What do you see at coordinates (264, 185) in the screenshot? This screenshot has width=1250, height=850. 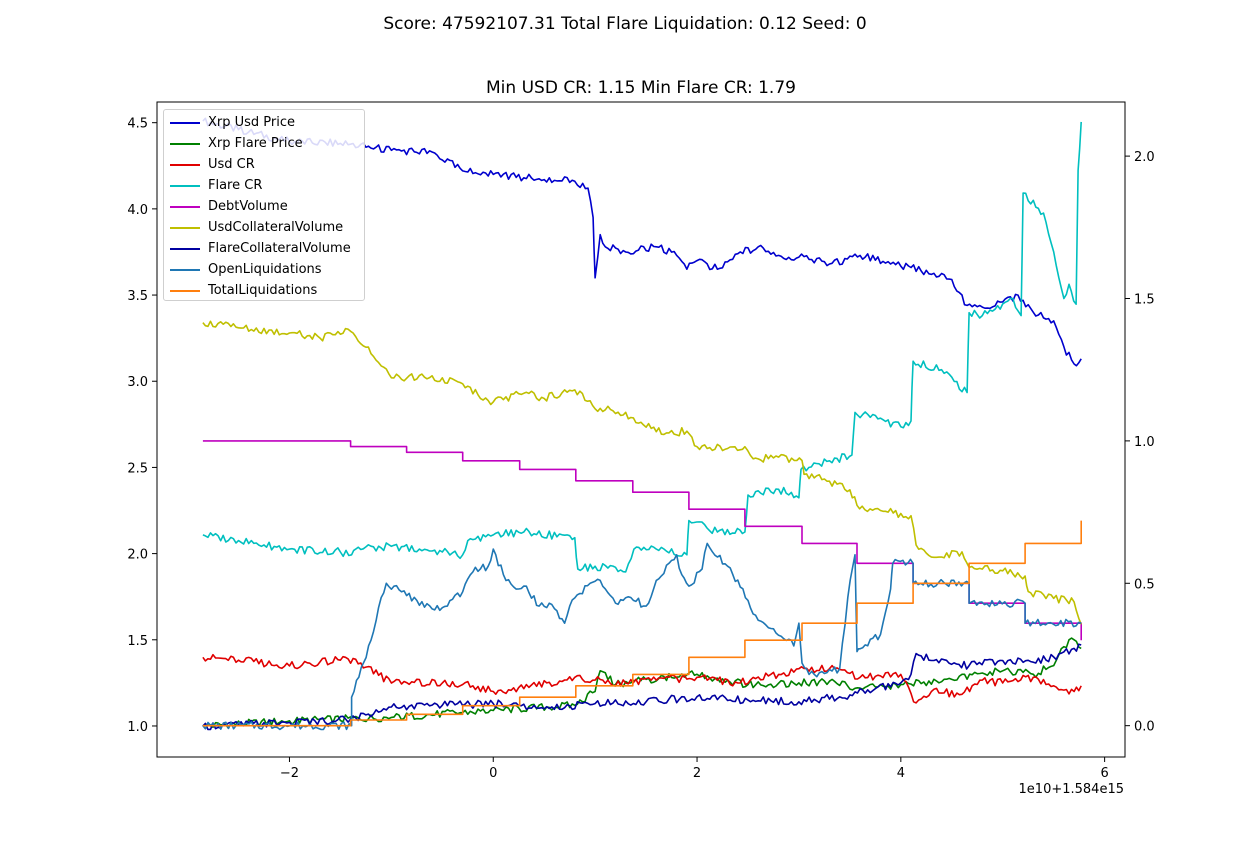 I see `legend-entry: Flare CR` at bounding box center [264, 185].